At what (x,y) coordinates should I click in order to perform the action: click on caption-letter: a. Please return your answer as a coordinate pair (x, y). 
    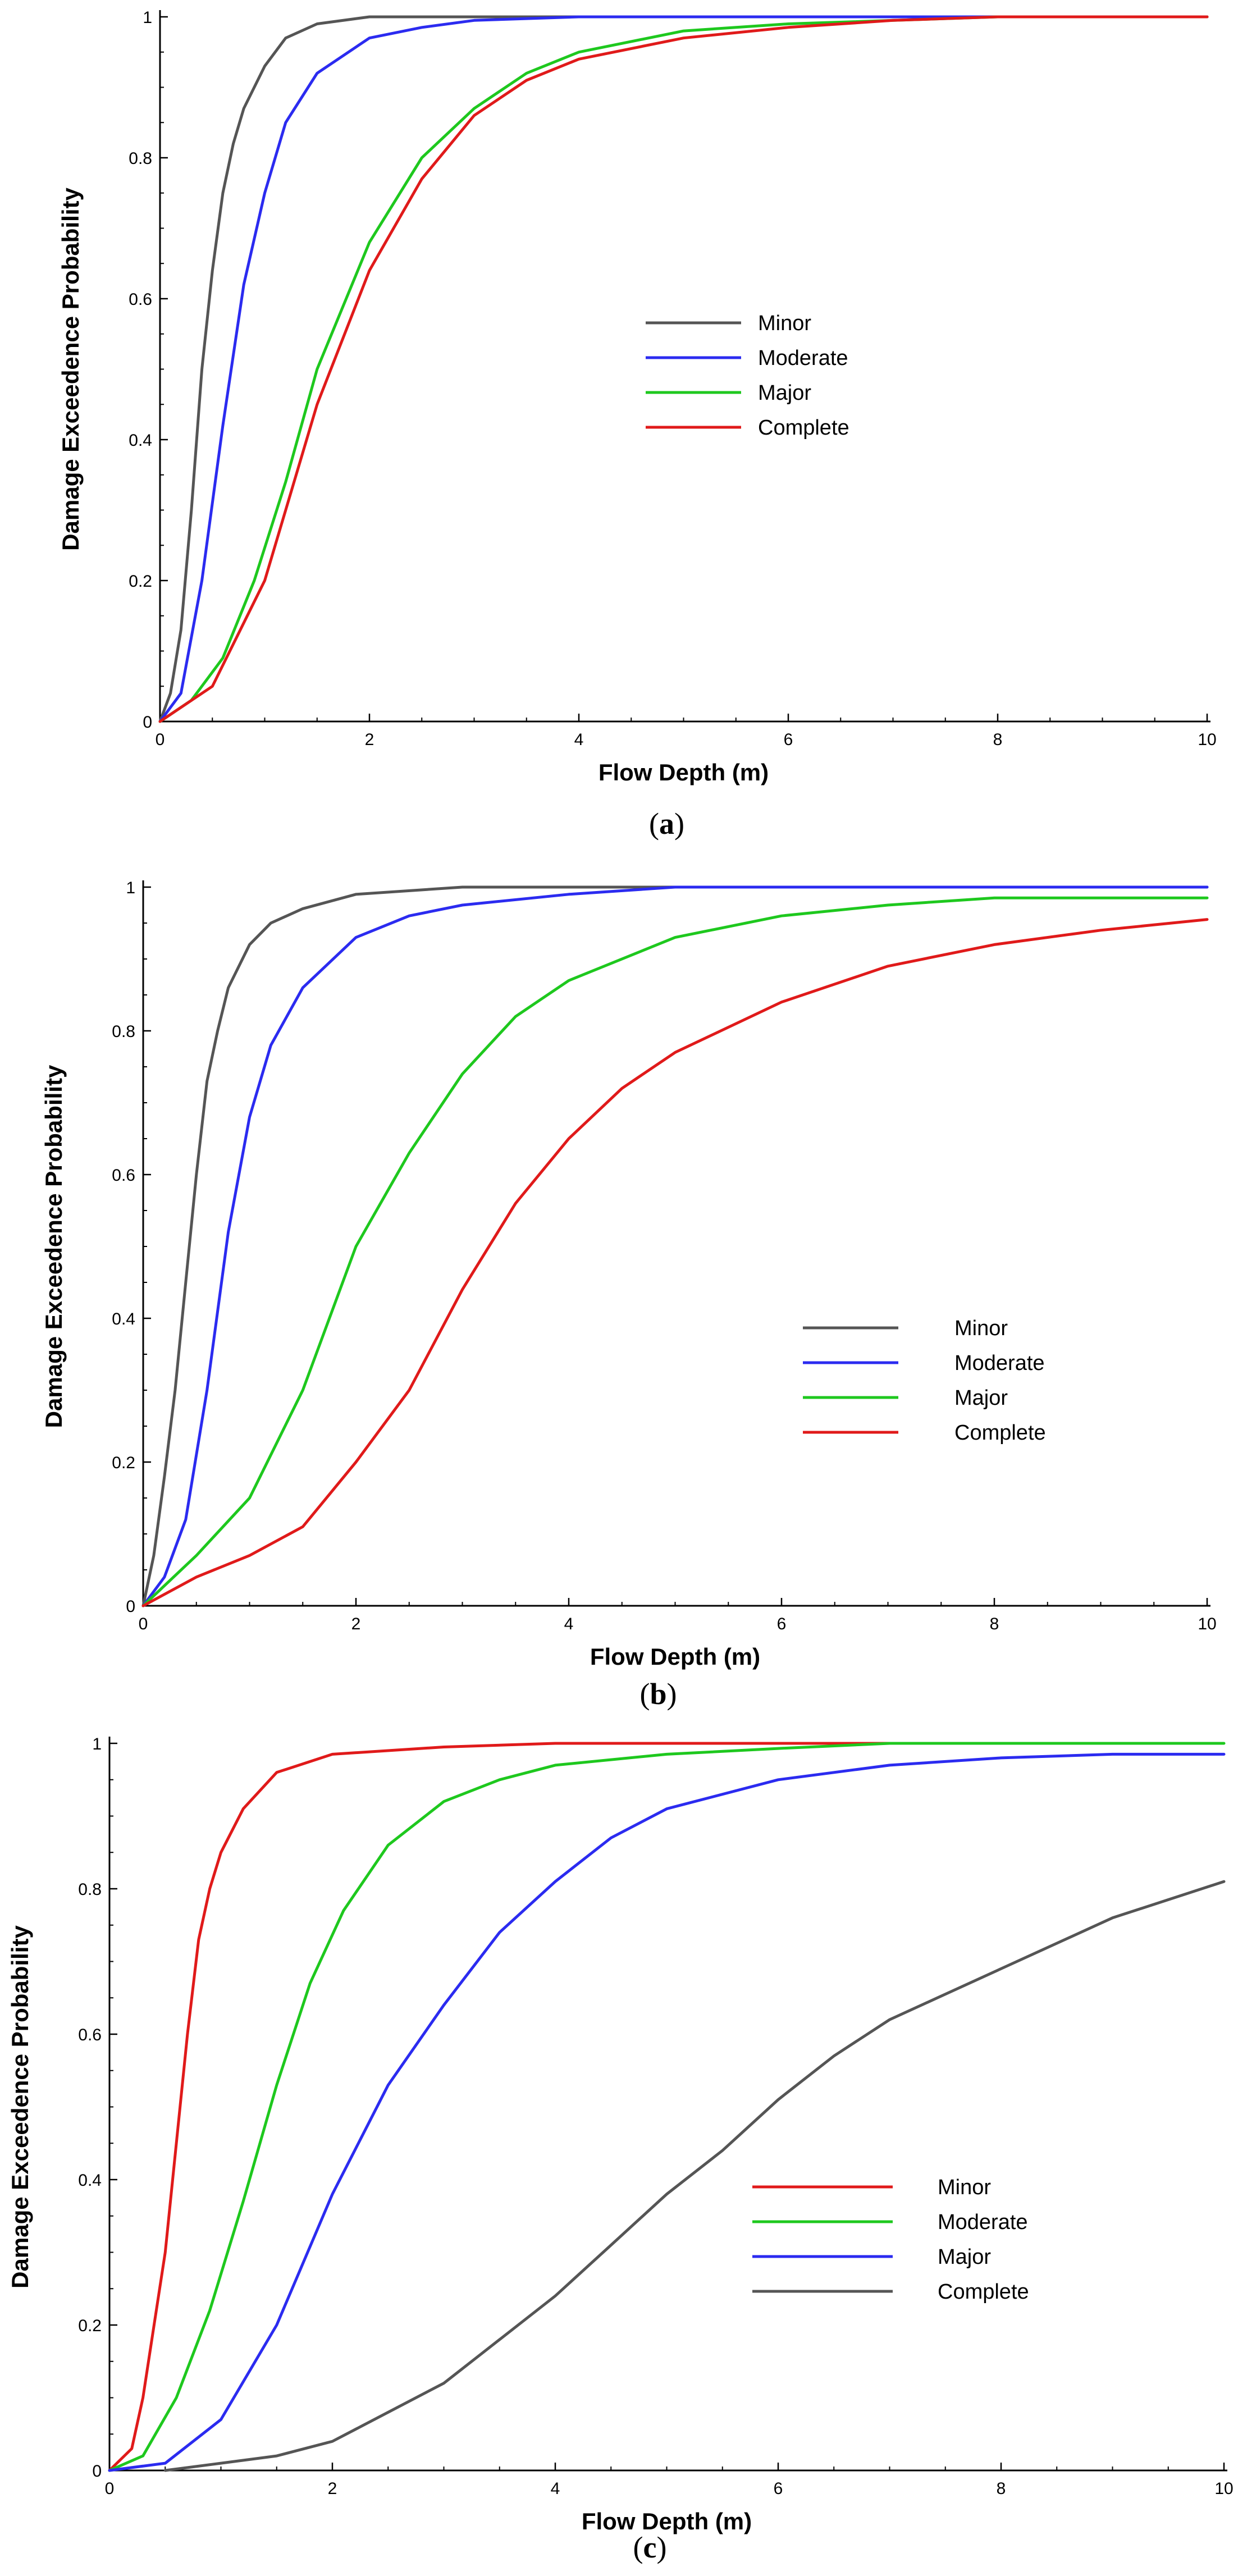
    Looking at the image, I should click on (666, 824).